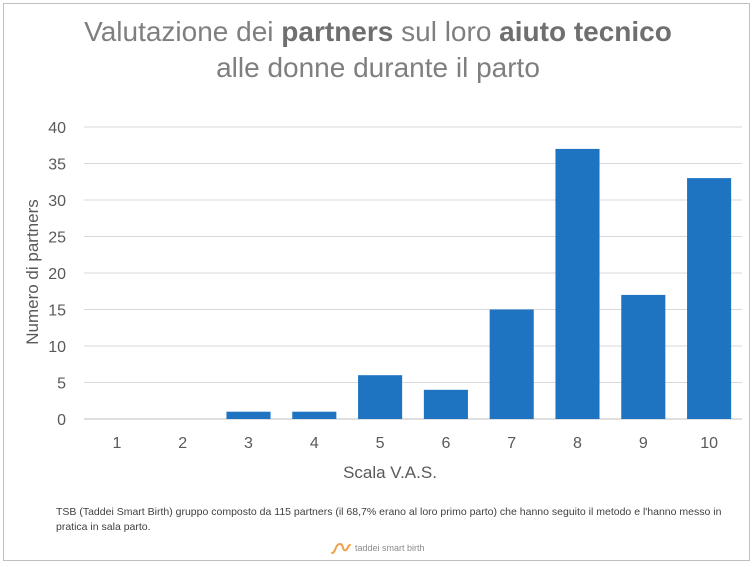 Image resolution: width=756 pixels, height=567 pixels. What do you see at coordinates (61, 420) in the screenshot?
I see `y-tick-label: 0` at bounding box center [61, 420].